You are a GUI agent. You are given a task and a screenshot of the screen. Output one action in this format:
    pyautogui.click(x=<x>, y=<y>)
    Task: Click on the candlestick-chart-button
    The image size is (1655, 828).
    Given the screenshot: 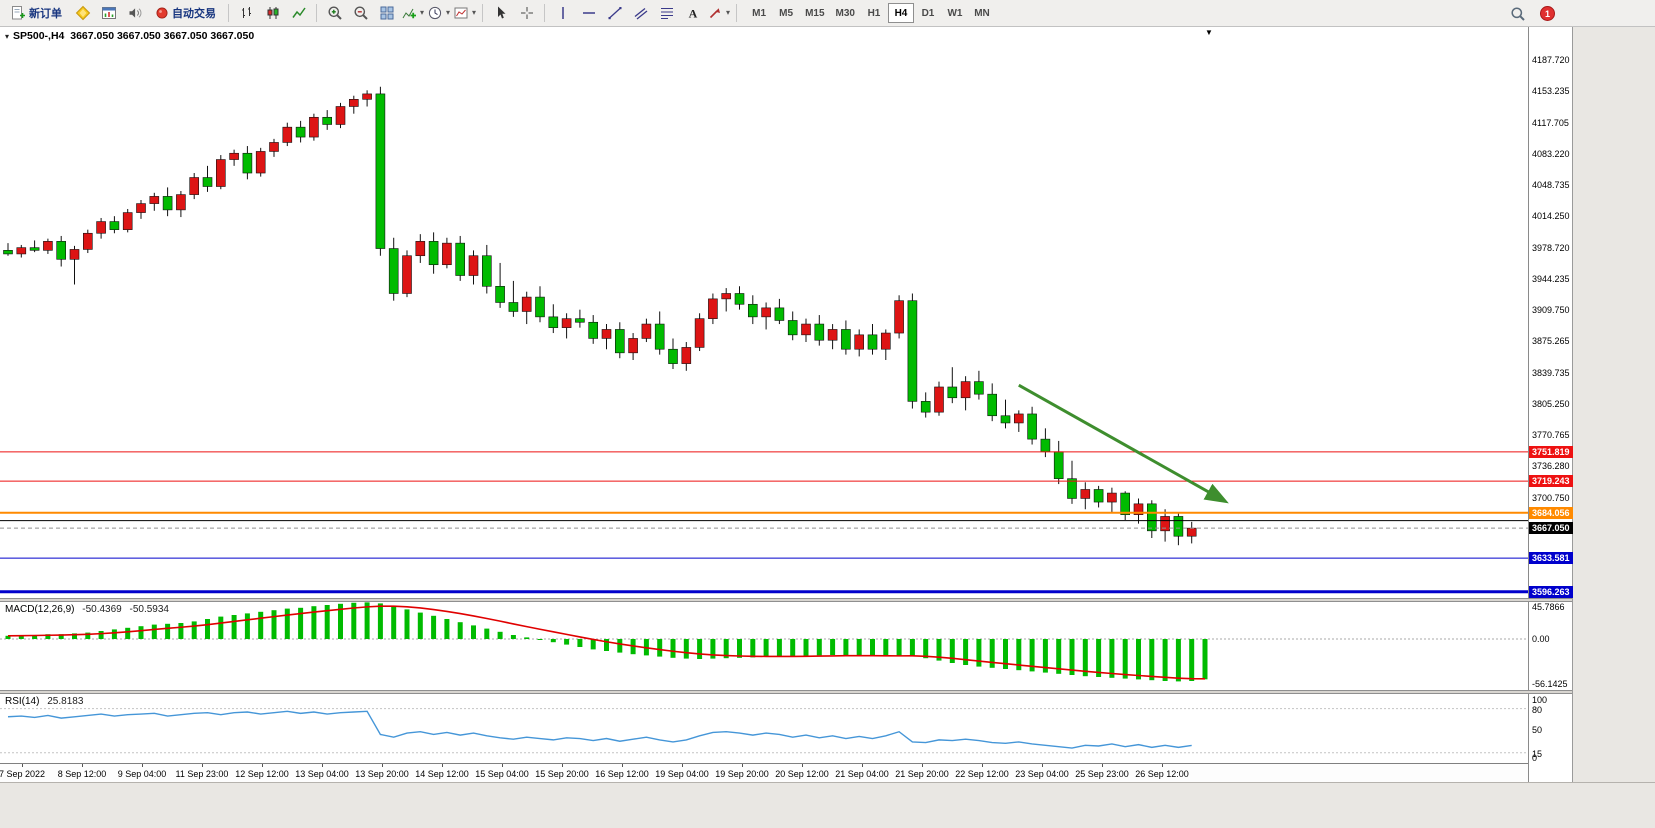 What is the action you would take?
    pyautogui.click(x=272, y=13)
    